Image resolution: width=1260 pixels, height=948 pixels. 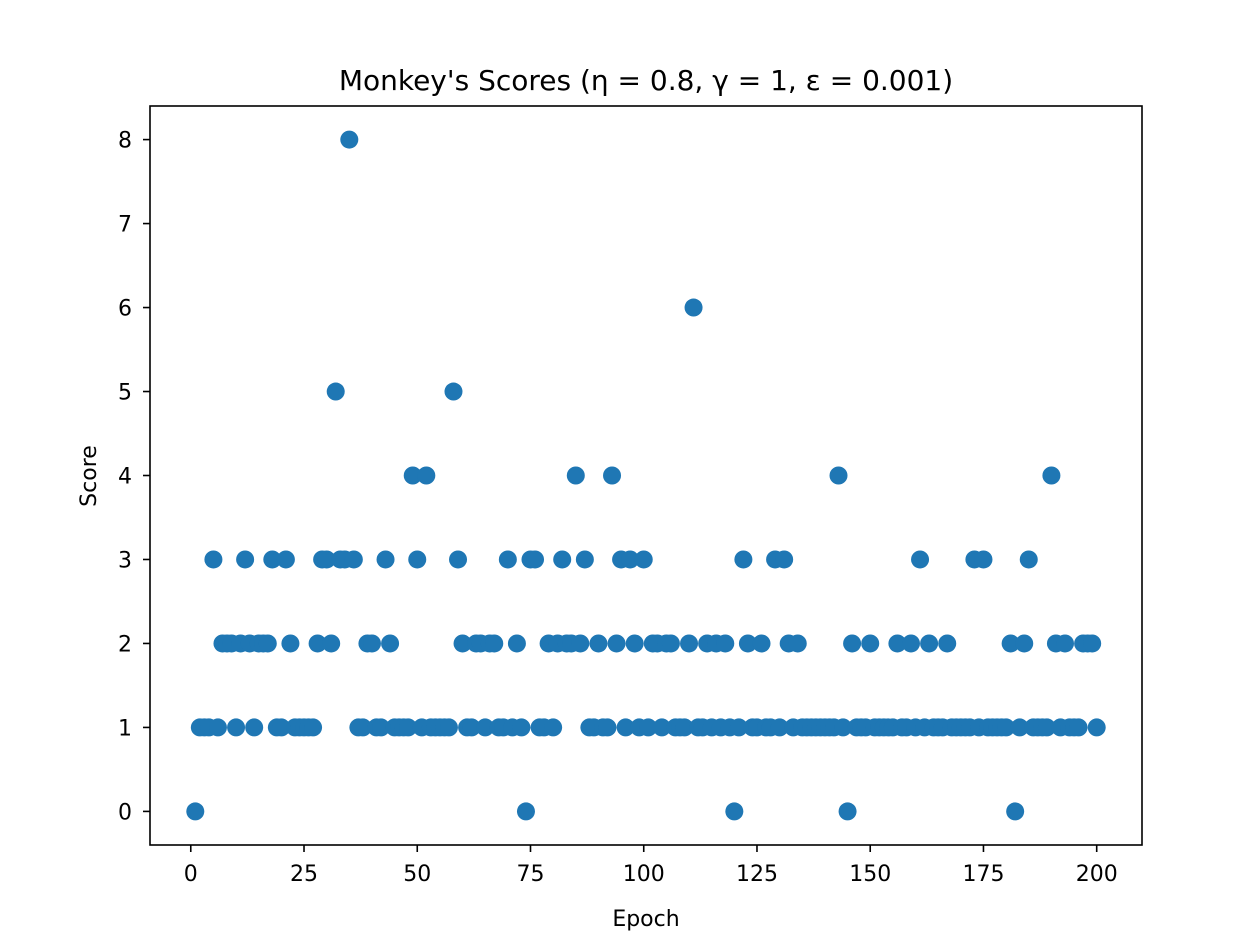 What do you see at coordinates (1097, 874) in the screenshot?
I see `x-tick-label: 200` at bounding box center [1097, 874].